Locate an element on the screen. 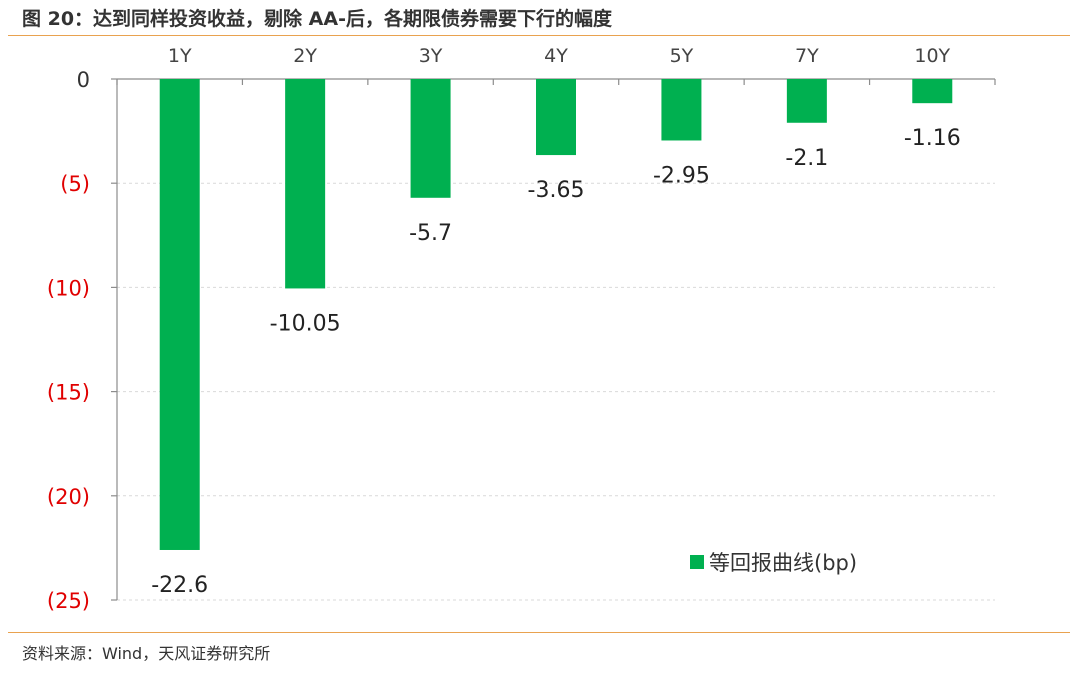 The width and height of the screenshot is (1080, 676). y-tick-label: 0 is located at coordinates (83, 80).